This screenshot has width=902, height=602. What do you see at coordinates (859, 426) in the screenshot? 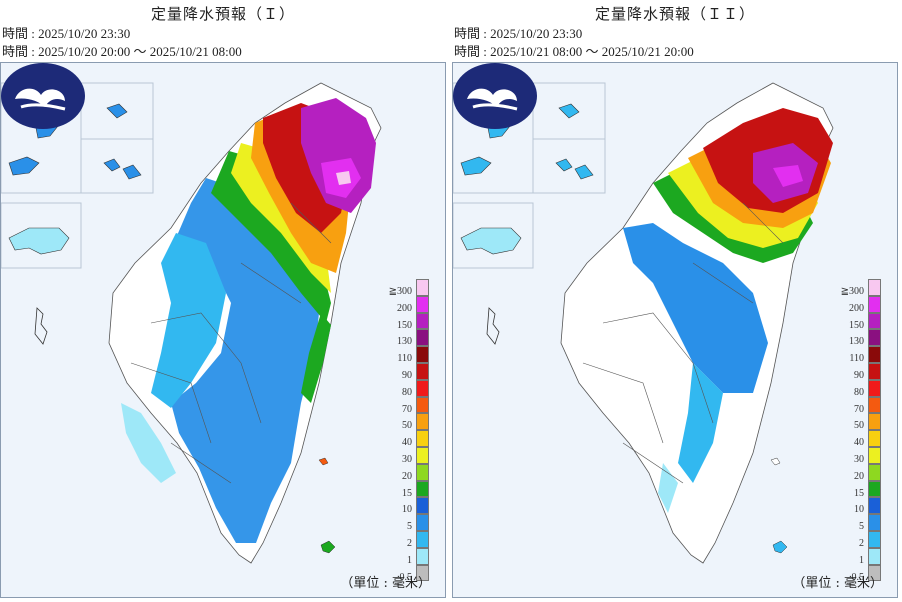
I see `legend-label: 50` at bounding box center [859, 426].